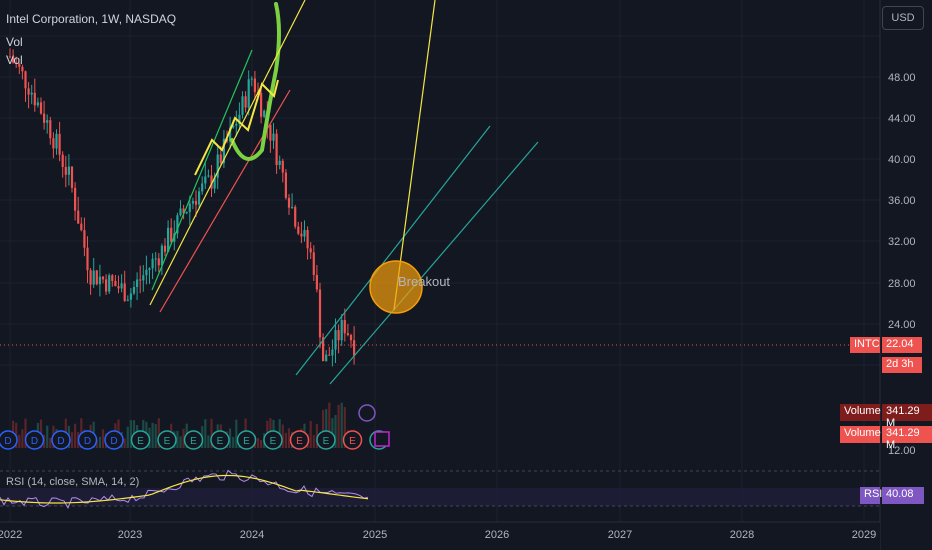  What do you see at coordinates (902, 325) in the screenshot?
I see `price-tick-label: 24.00` at bounding box center [902, 325].